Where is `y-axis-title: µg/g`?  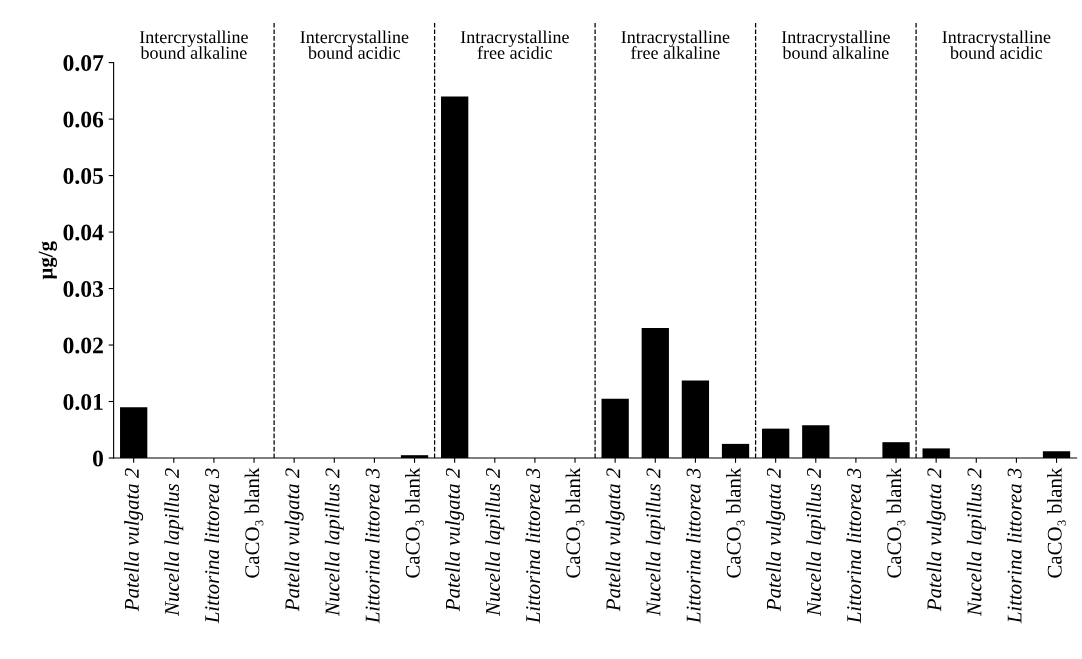
y-axis-title: µg/g is located at coordinates (48, 260).